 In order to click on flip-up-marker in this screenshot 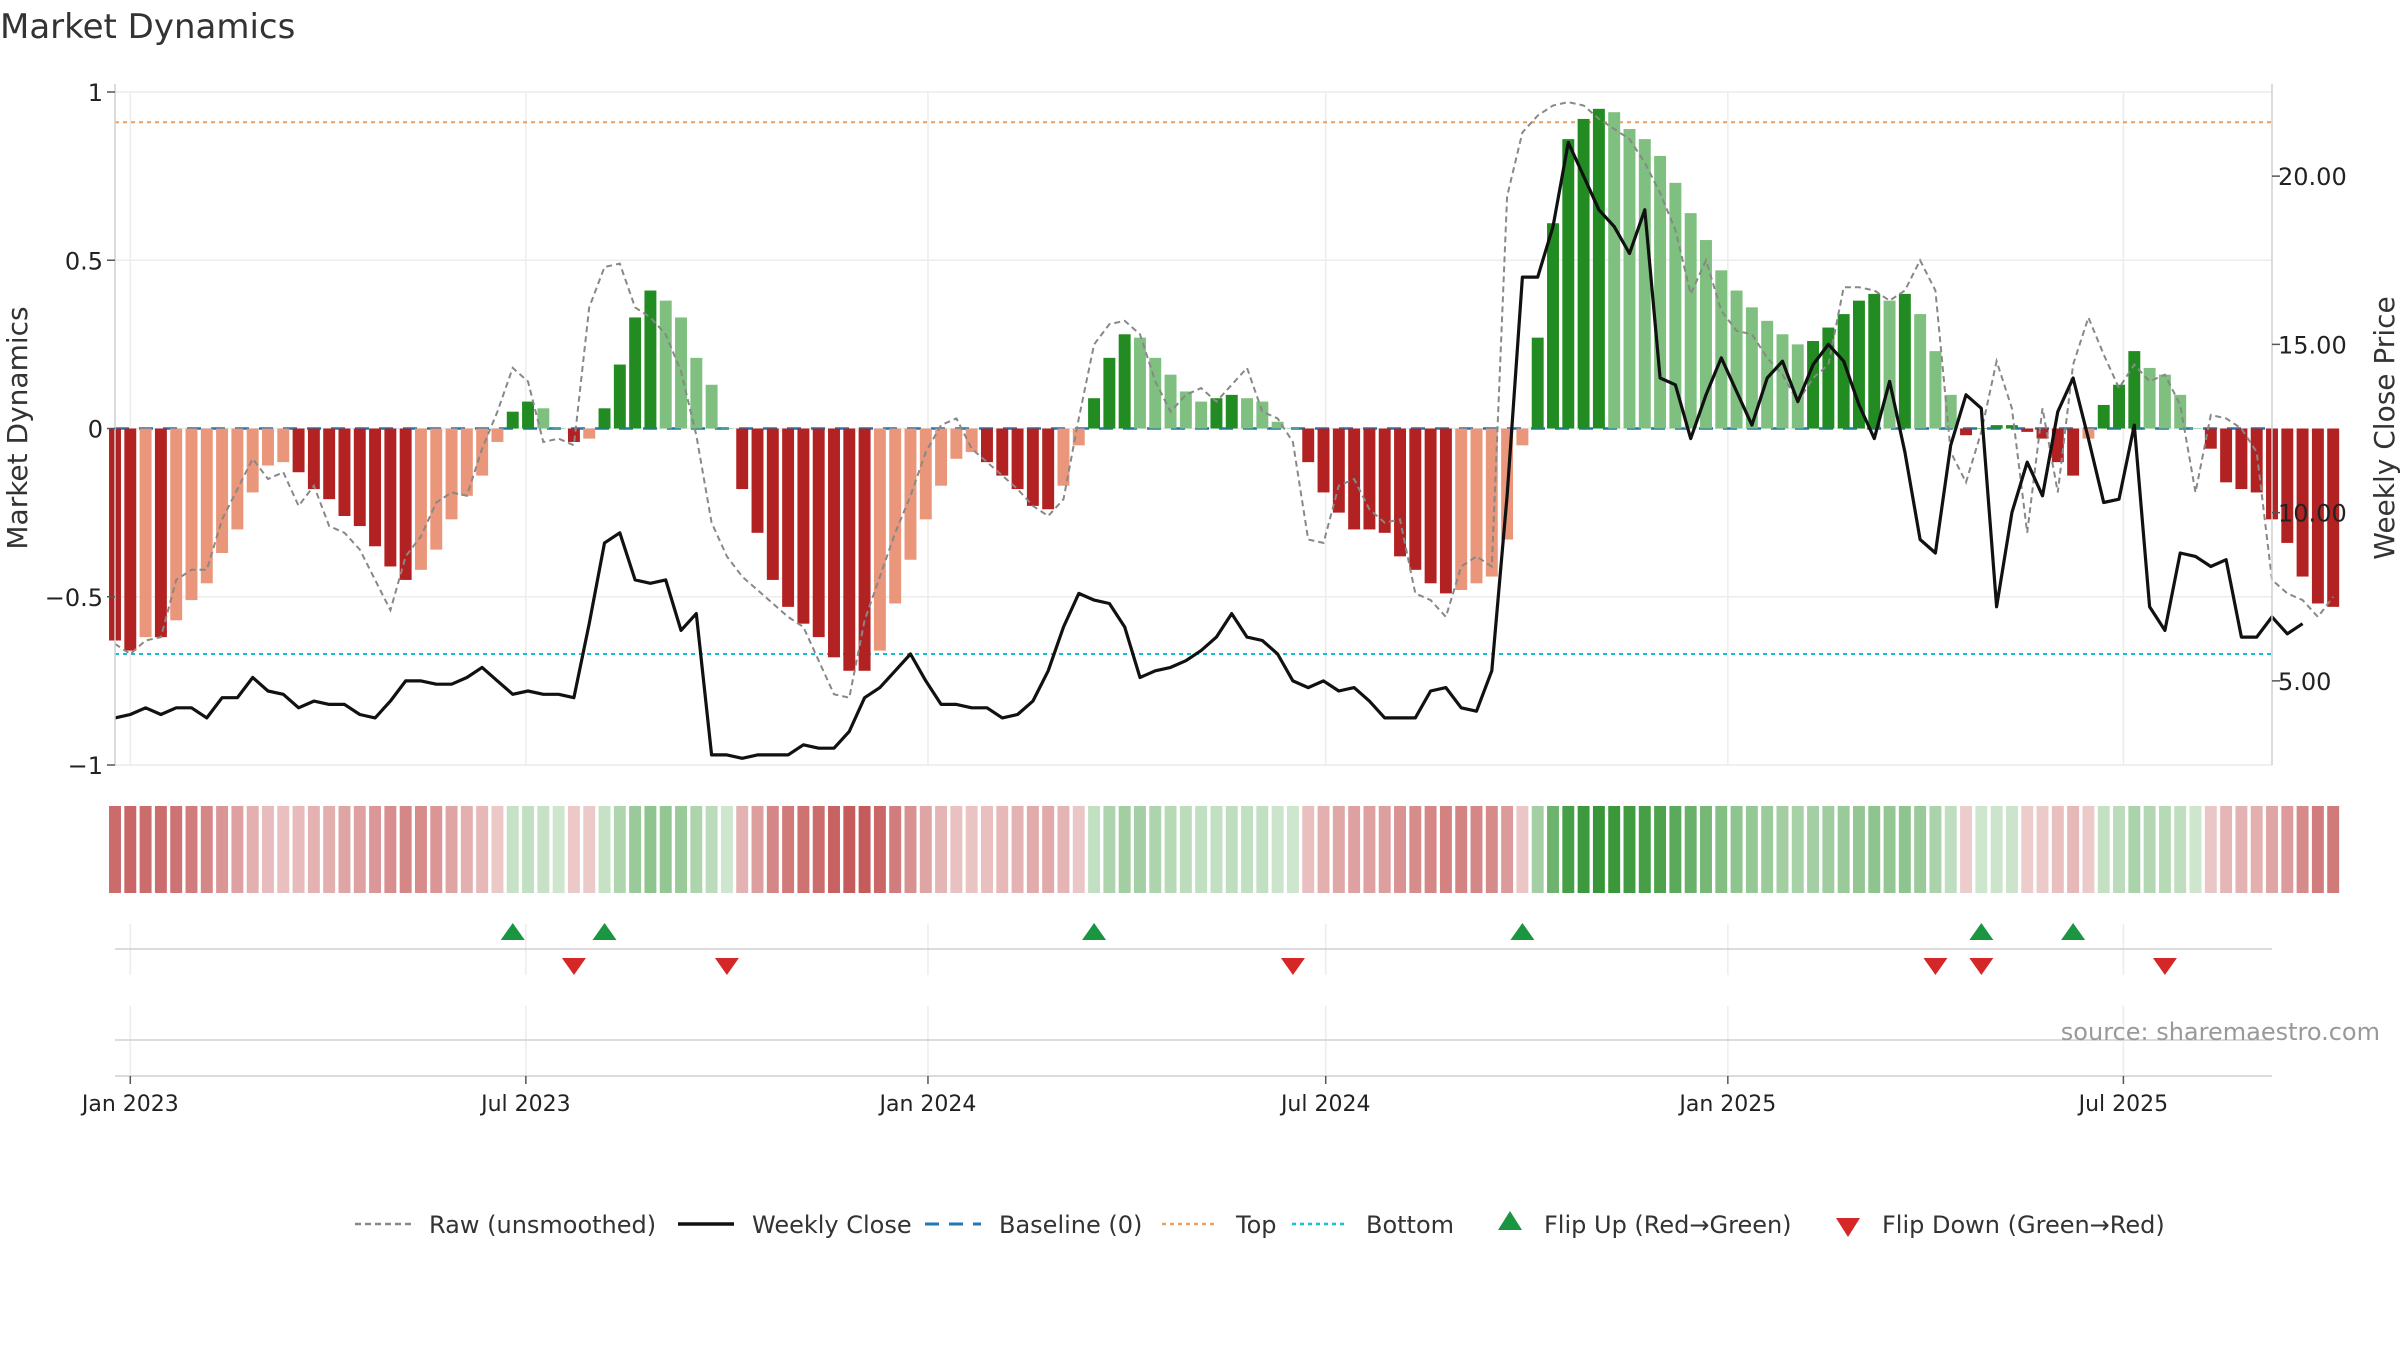, I will do `click(1522, 931)`.